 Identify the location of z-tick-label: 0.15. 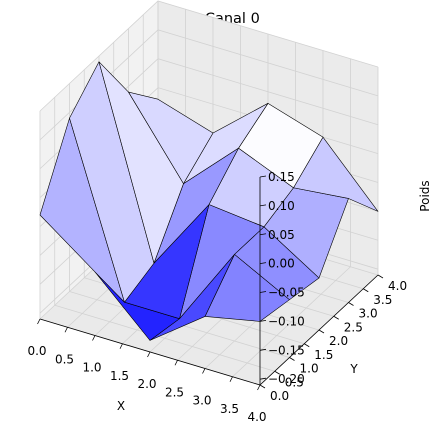
(281, 177).